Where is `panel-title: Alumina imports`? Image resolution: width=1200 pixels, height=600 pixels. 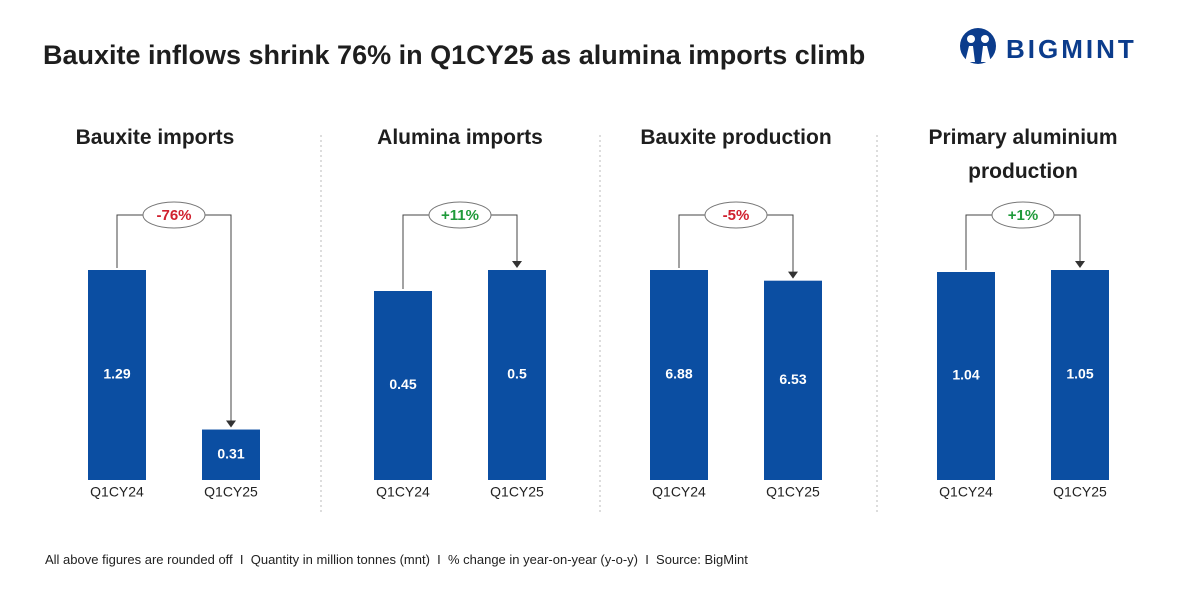 panel-title: Alumina imports is located at coordinates (460, 137).